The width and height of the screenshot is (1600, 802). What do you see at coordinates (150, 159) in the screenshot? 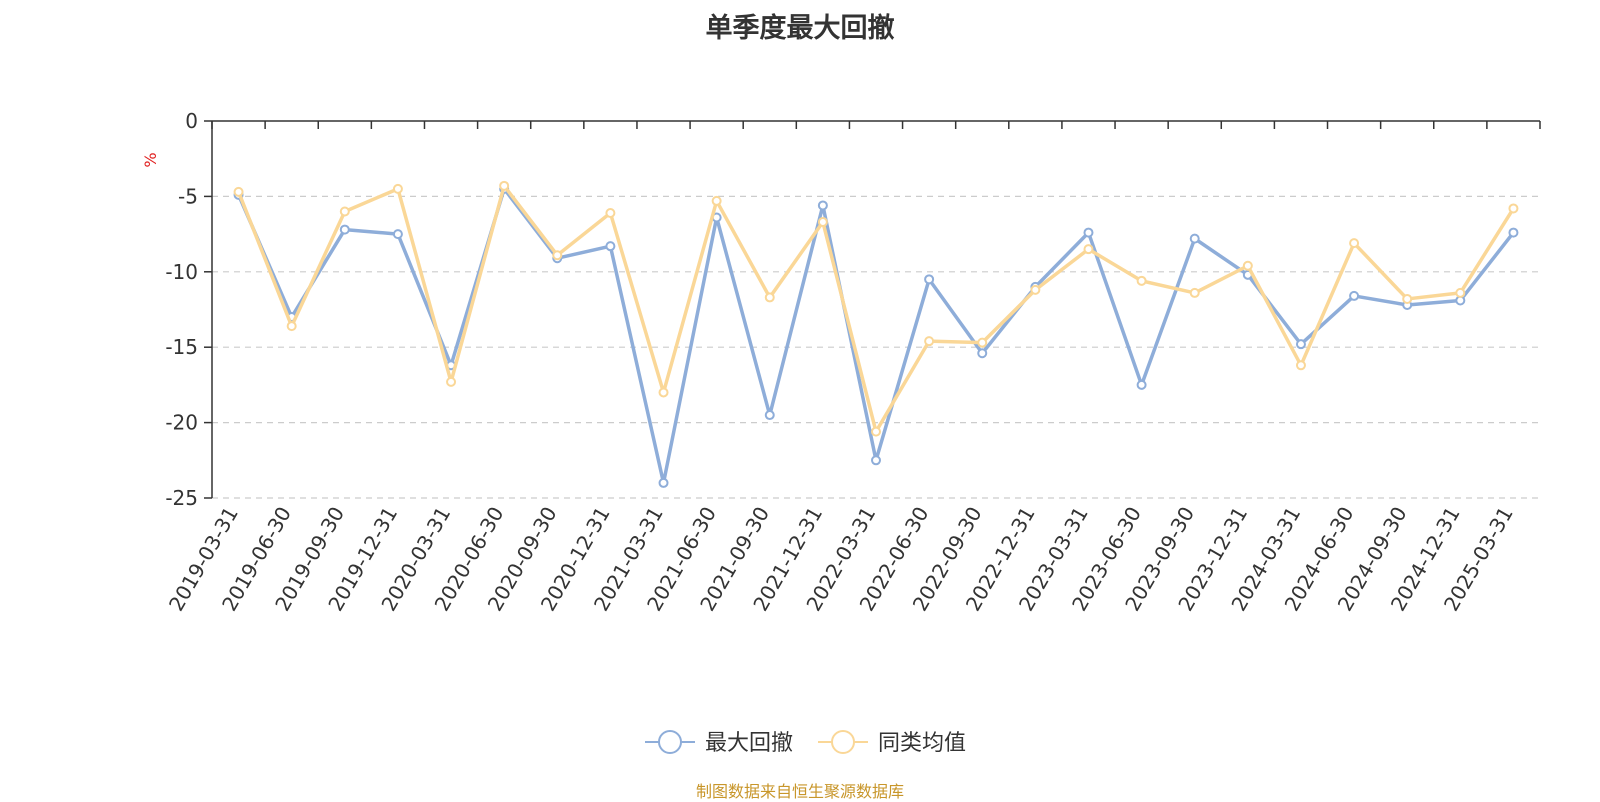
I see `y-axis-unit-label: %` at bounding box center [150, 159].